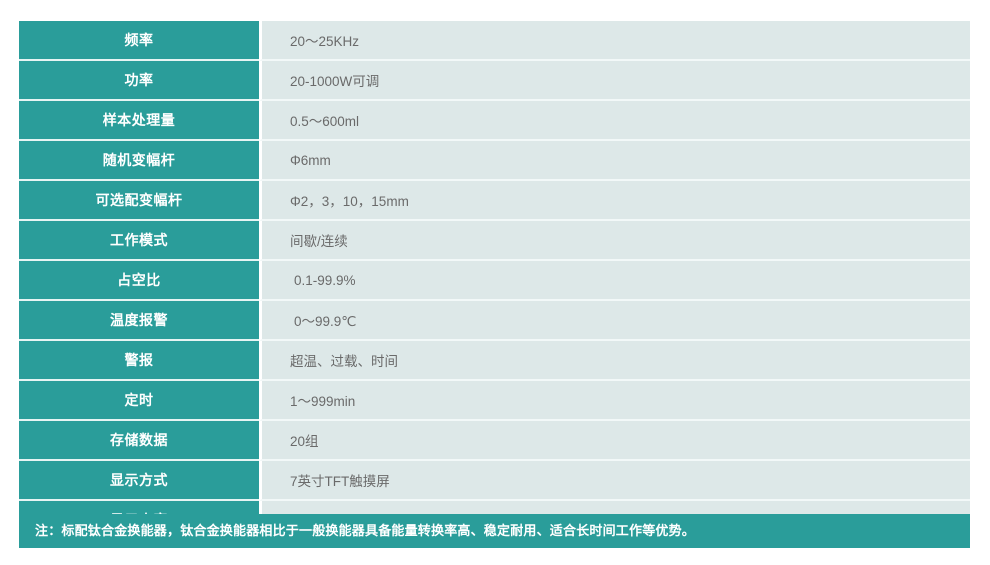 The width and height of the screenshot is (990, 565). I want to click on table-row: 频率 20～25KHz, so click(494, 41).